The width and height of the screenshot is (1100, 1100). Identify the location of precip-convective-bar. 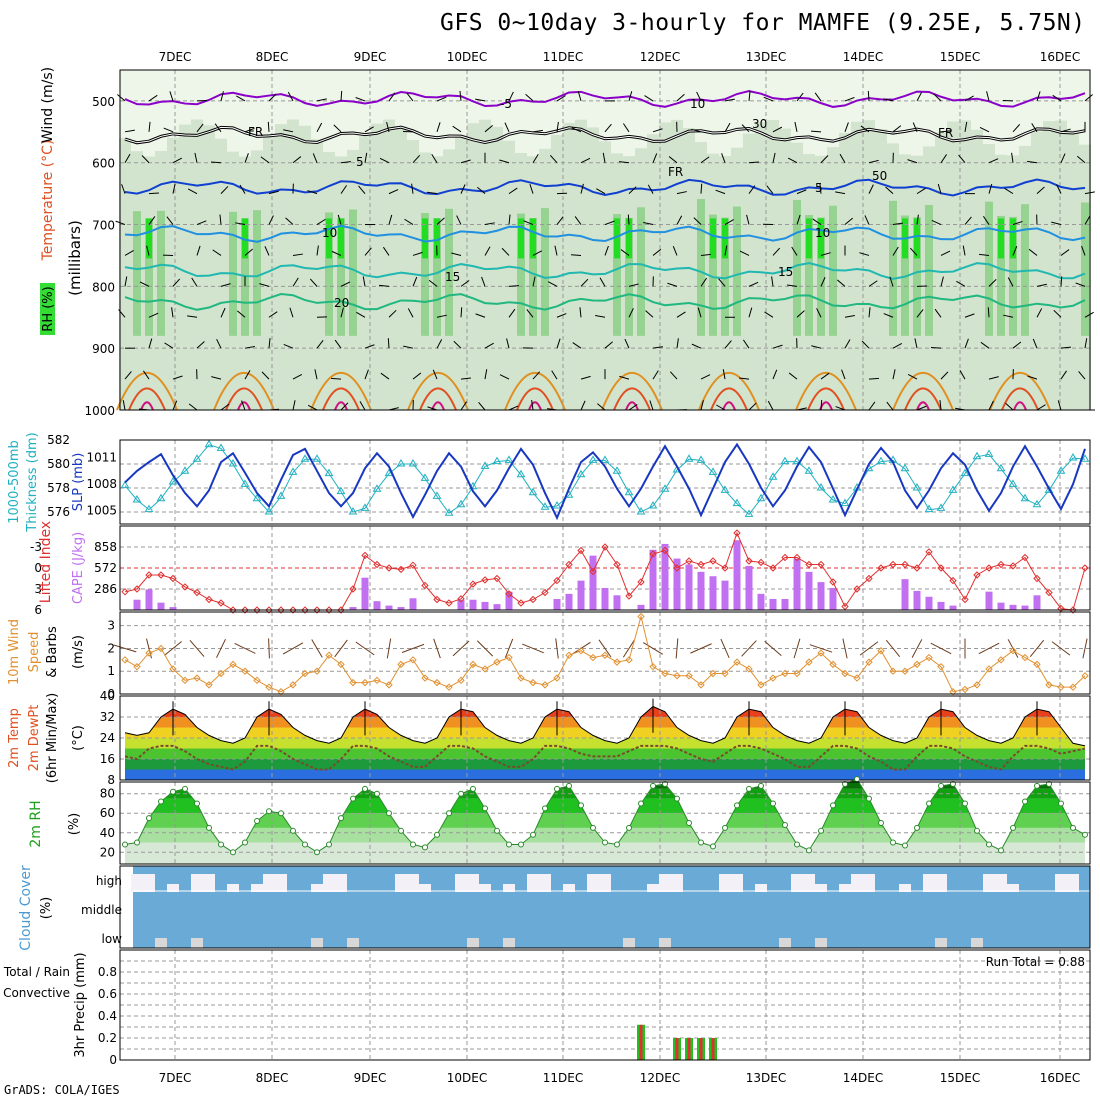
(713, 1049).